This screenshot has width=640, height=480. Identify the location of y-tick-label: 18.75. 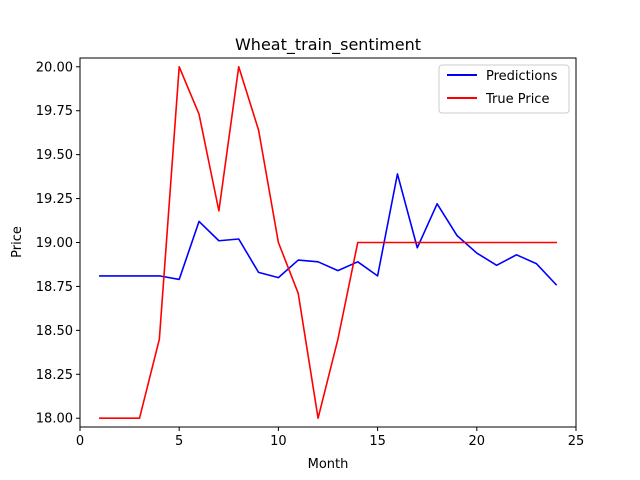
(54, 287).